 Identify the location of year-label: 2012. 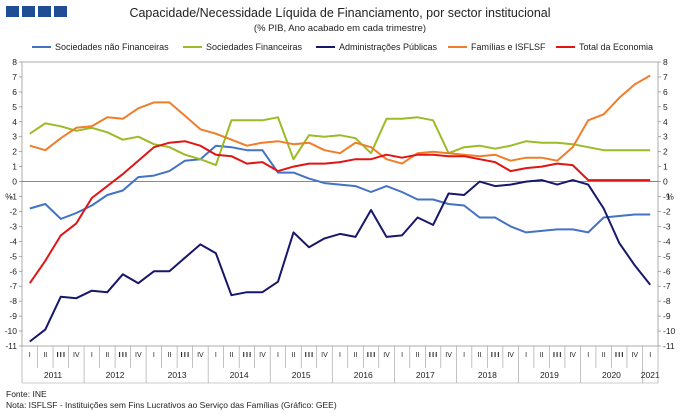
(115, 375).